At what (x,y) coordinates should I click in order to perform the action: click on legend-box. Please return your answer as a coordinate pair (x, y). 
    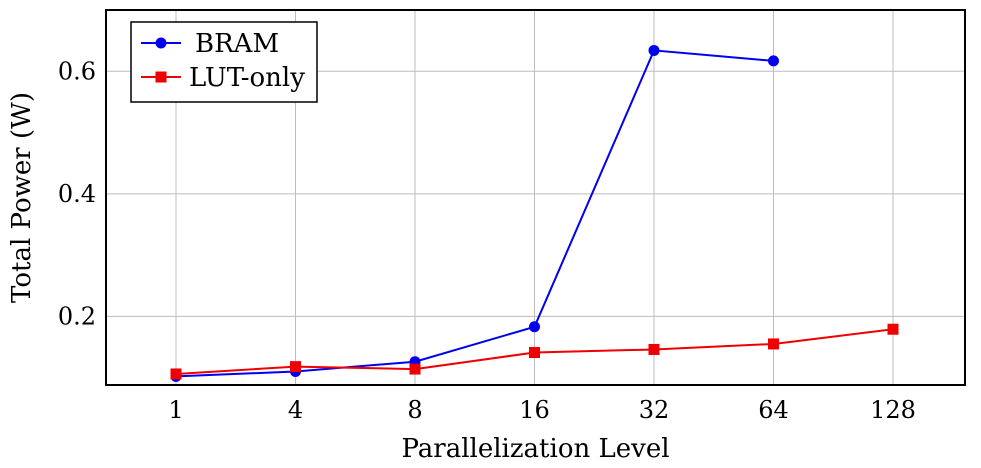
    Looking at the image, I should click on (224, 62).